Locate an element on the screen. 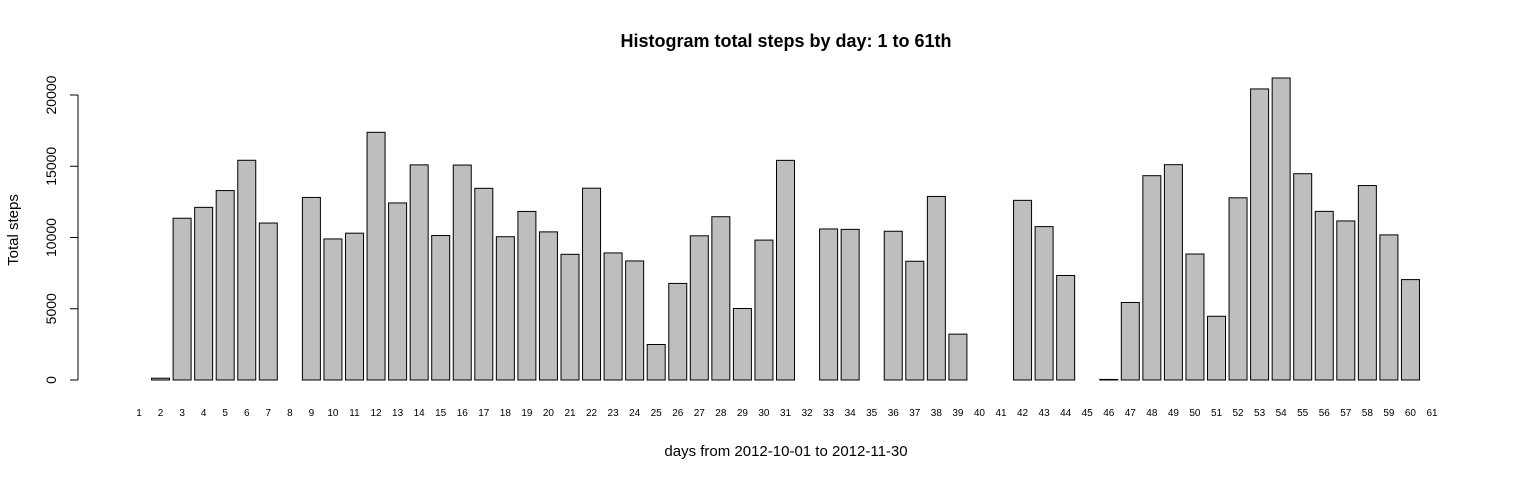 The height and width of the screenshot is (480, 1536). y-axis-label: Total steps is located at coordinates (13, 230).